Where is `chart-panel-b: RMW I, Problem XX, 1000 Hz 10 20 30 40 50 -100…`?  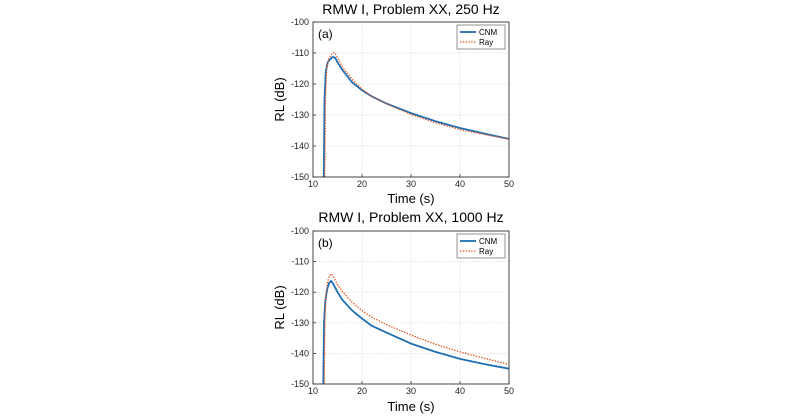
chart-panel-b: RMW I, Problem XX, 1000 Hz 10 20 30 40 50 -100… is located at coordinates (393, 311).